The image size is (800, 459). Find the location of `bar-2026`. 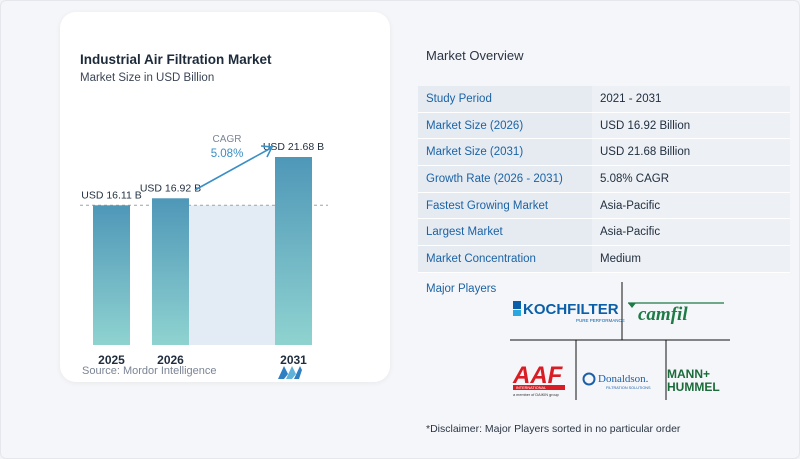

bar-2026 is located at coordinates (170, 271).